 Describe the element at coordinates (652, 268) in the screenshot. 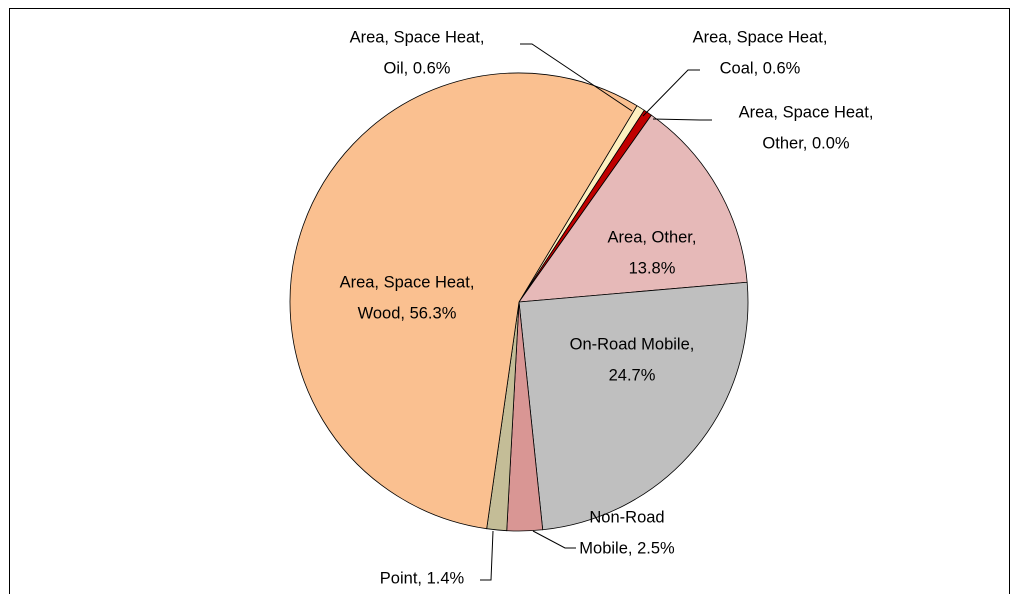

I see `data-label: 13.8%` at that location.